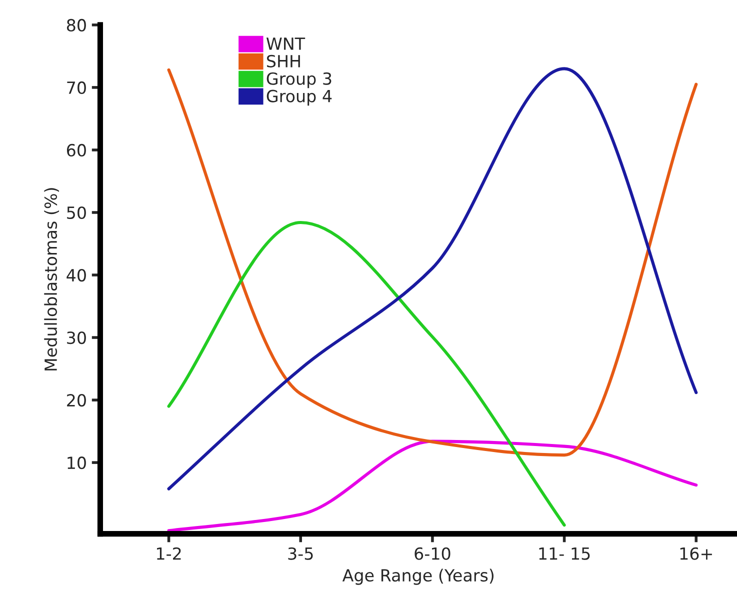  I want to click on line-series, so click(432, 486).